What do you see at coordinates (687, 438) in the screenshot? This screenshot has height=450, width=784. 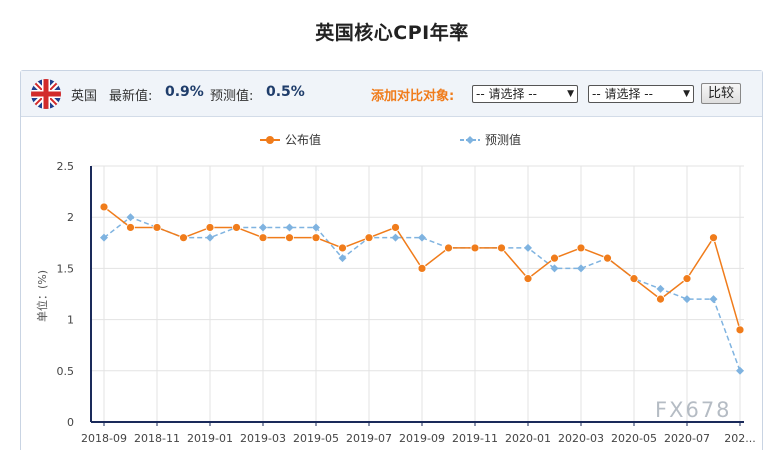 I see `x-tick-label: 2020-07` at bounding box center [687, 438].